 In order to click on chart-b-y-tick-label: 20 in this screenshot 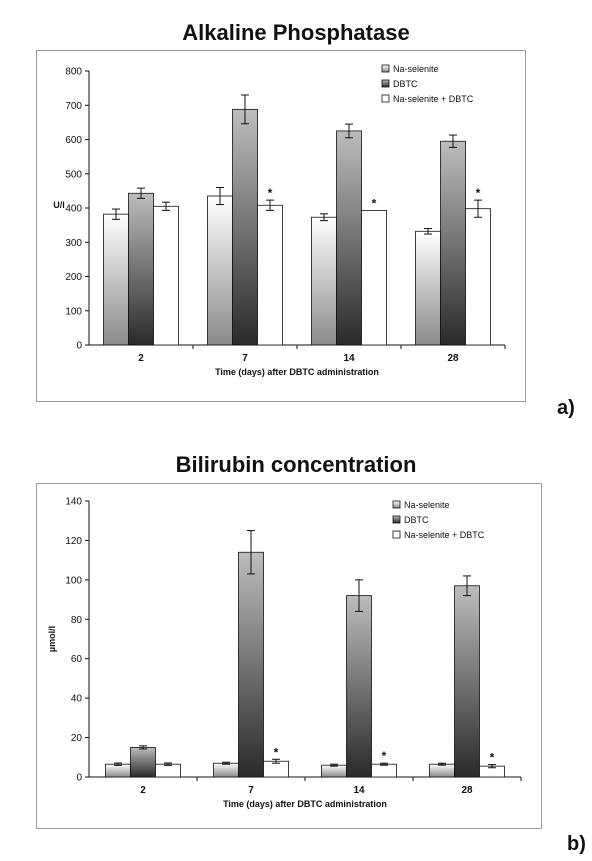, I will do `click(77, 738)`.